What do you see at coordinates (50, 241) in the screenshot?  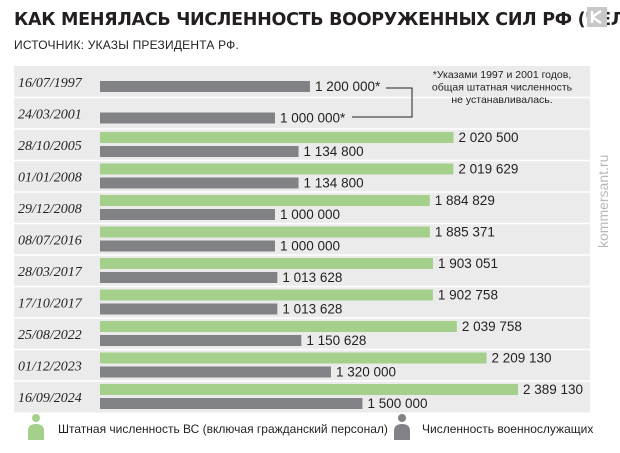 I see `date-label: 08/07/2016` at bounding box center [50, 241].